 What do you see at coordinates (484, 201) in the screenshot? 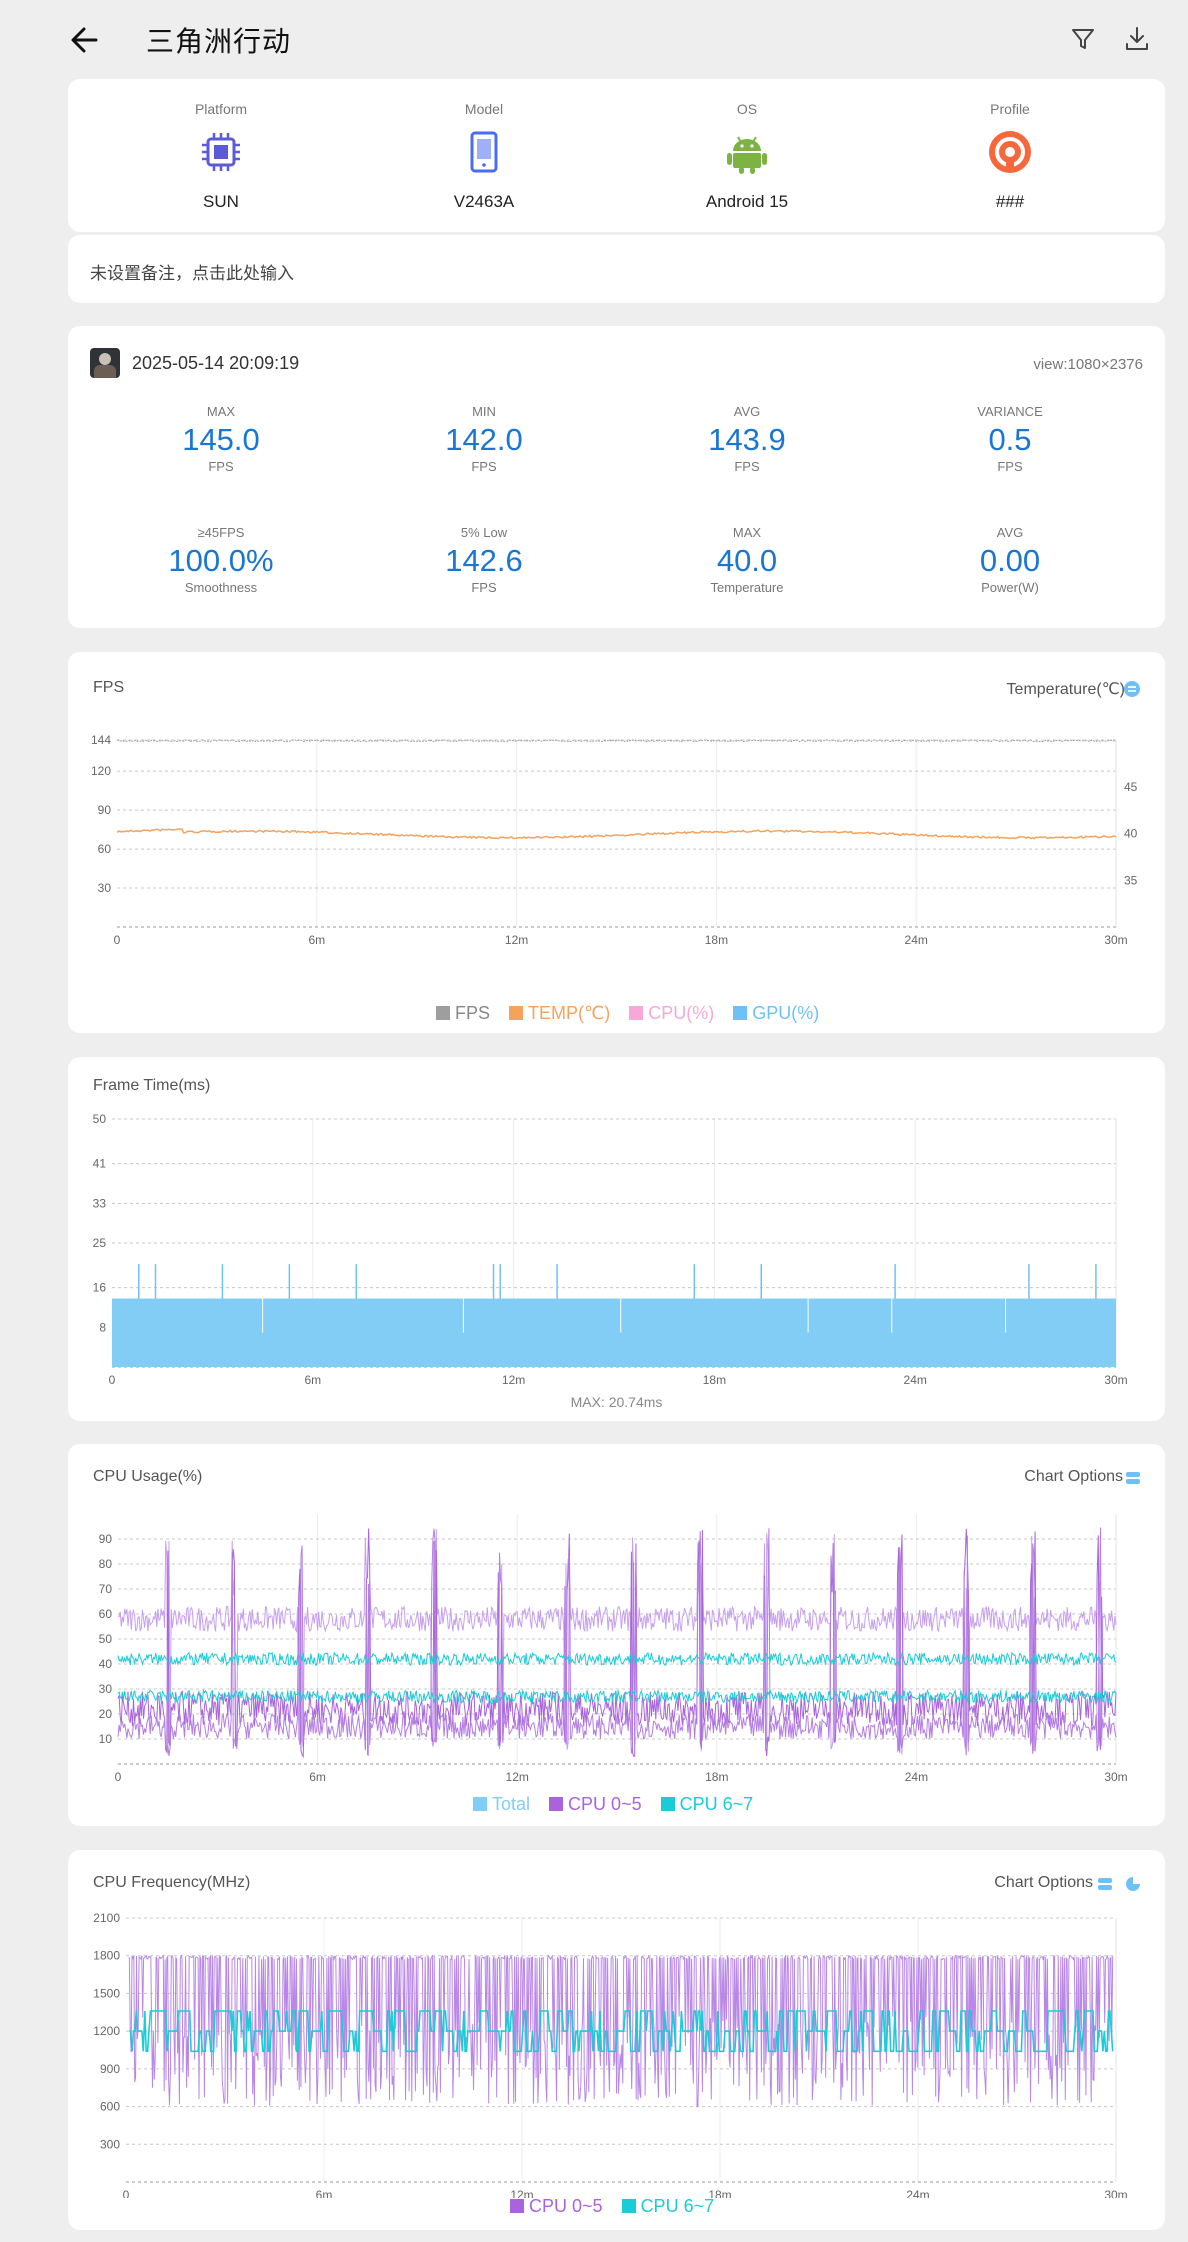
I see `model-value: V2463A` at bounding box center [484, 201].